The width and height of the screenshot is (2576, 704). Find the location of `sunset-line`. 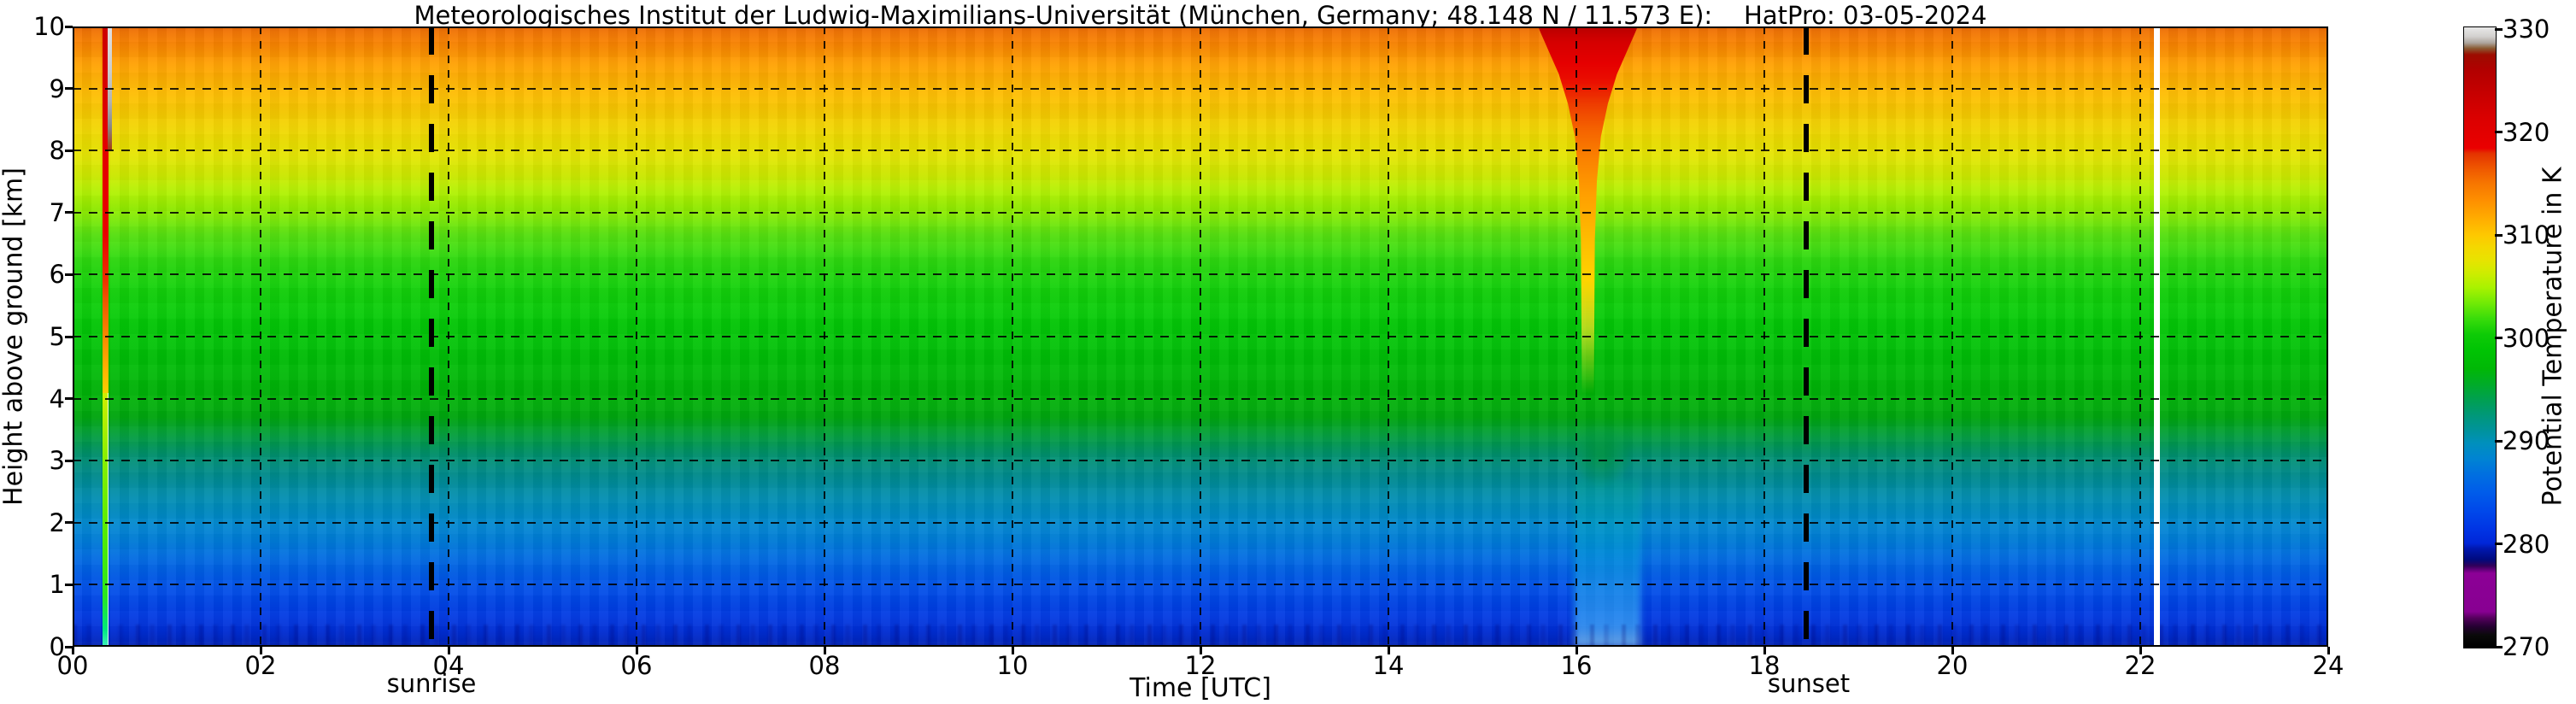

sunset-line is located at coordinates (1806, 336).